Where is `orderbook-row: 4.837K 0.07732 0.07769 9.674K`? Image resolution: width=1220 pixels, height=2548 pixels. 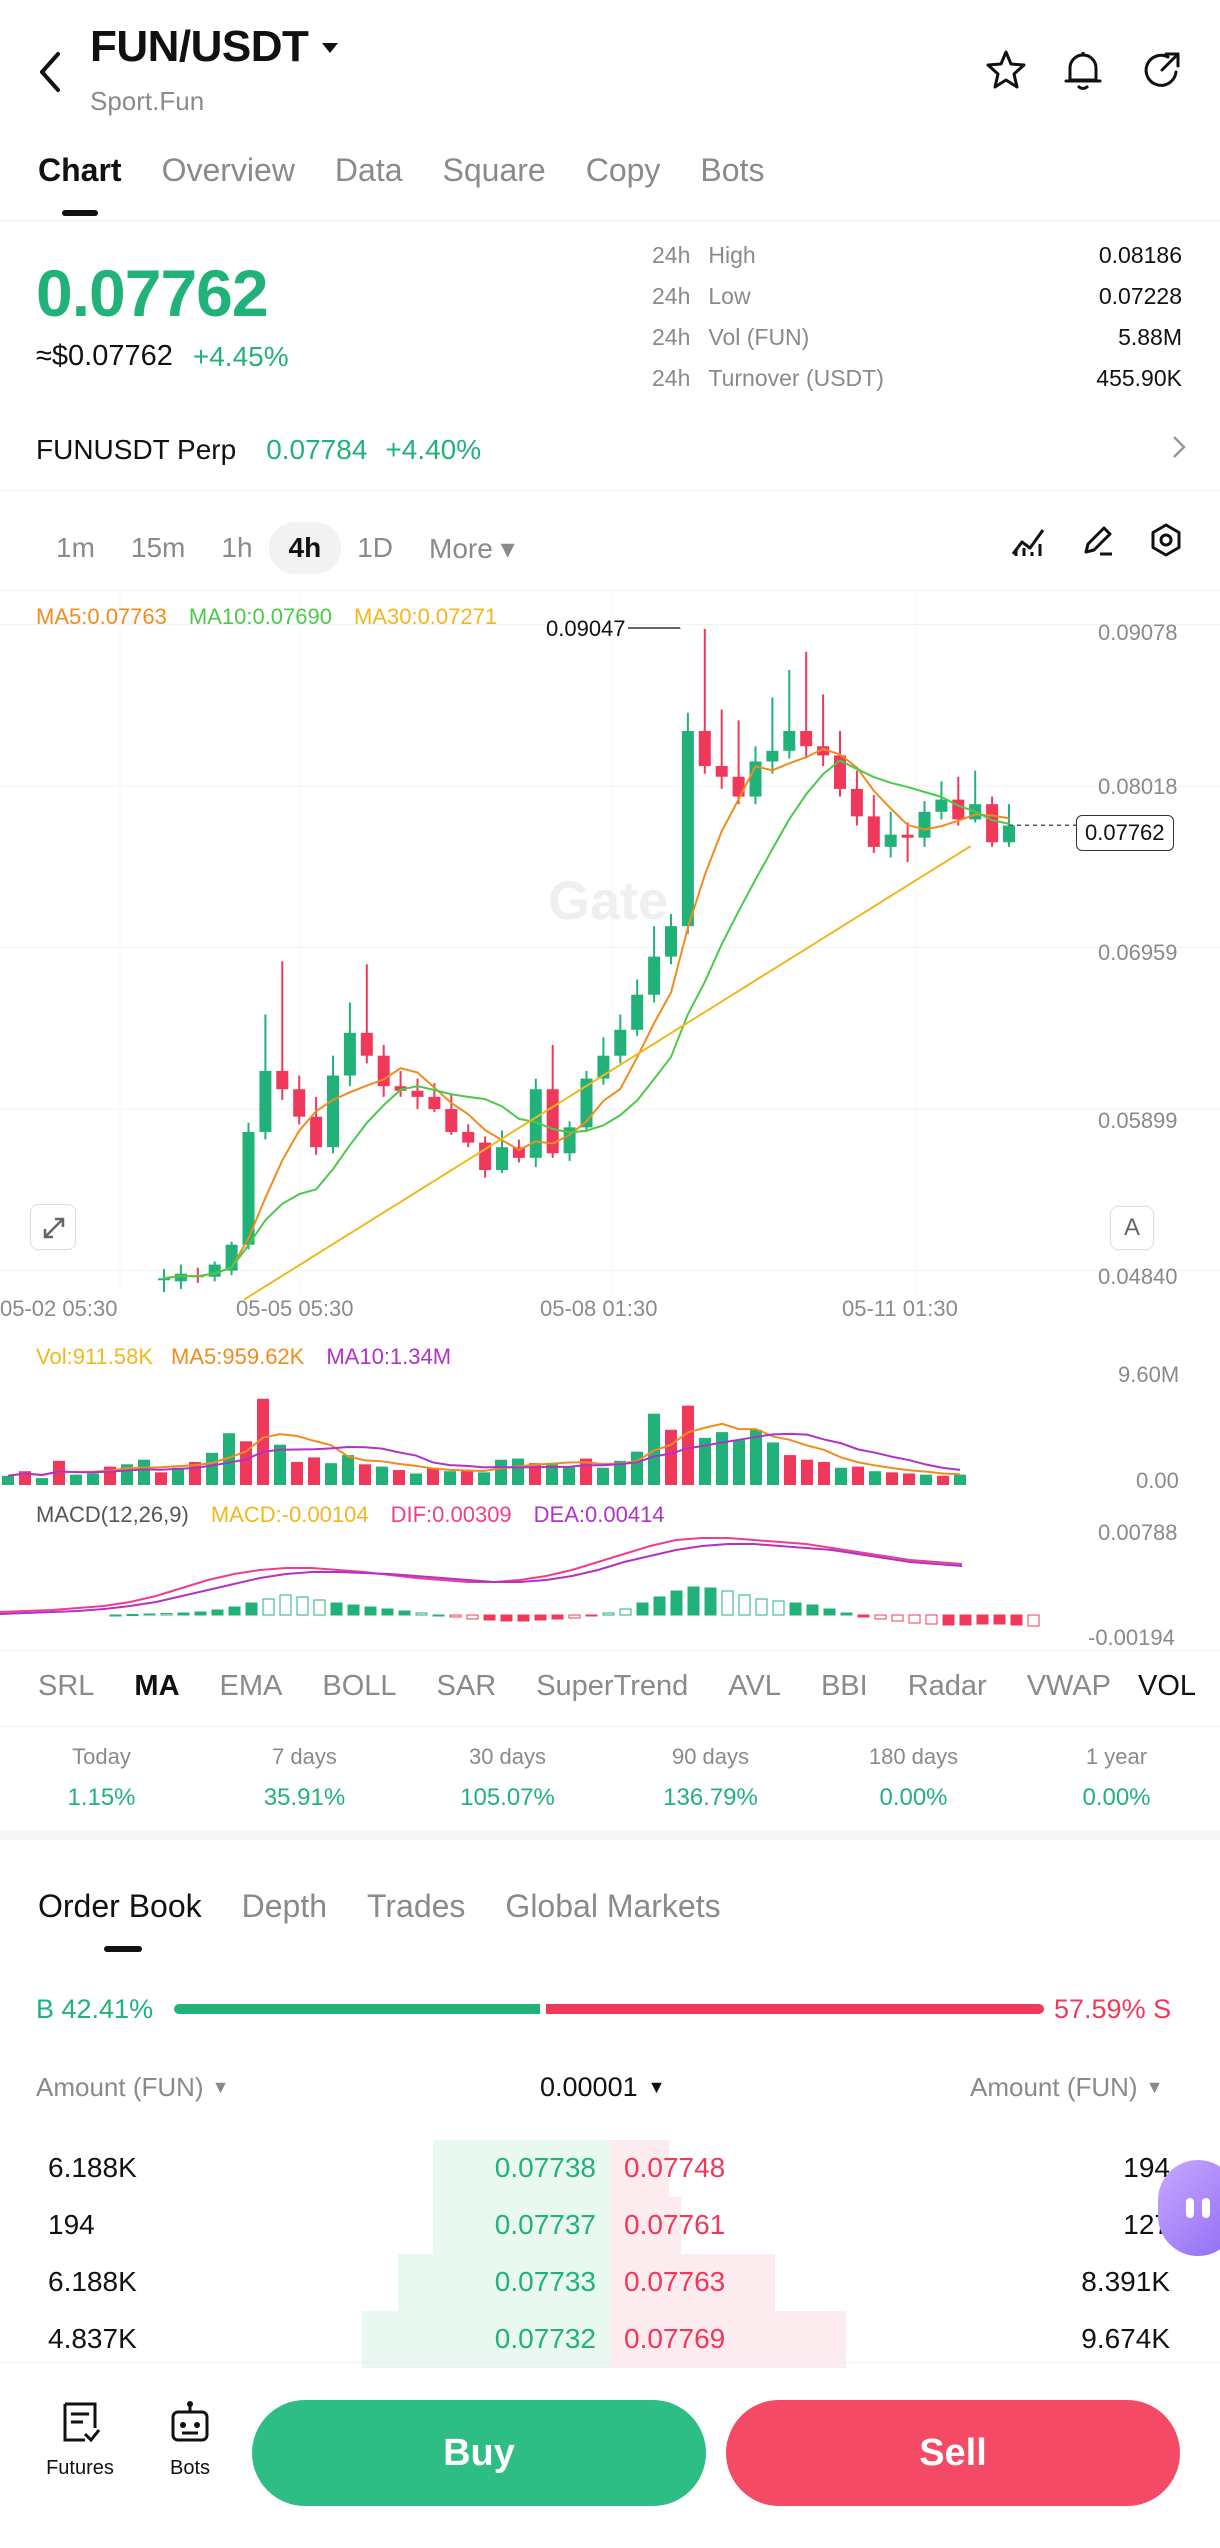 orderbook-row: 4.837K 0.07732 0.07769 9.674K is located at coordinates (610, 2339).